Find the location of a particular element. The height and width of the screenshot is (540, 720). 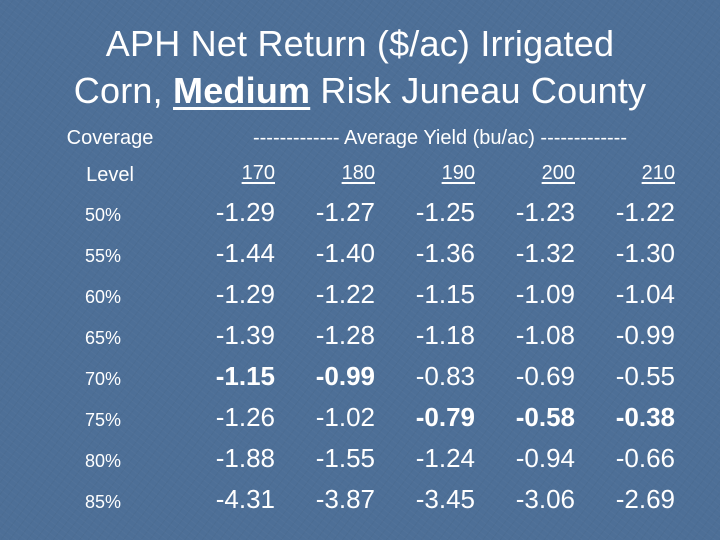

table-cell: -0.66 is located at coordinates (645, 458).